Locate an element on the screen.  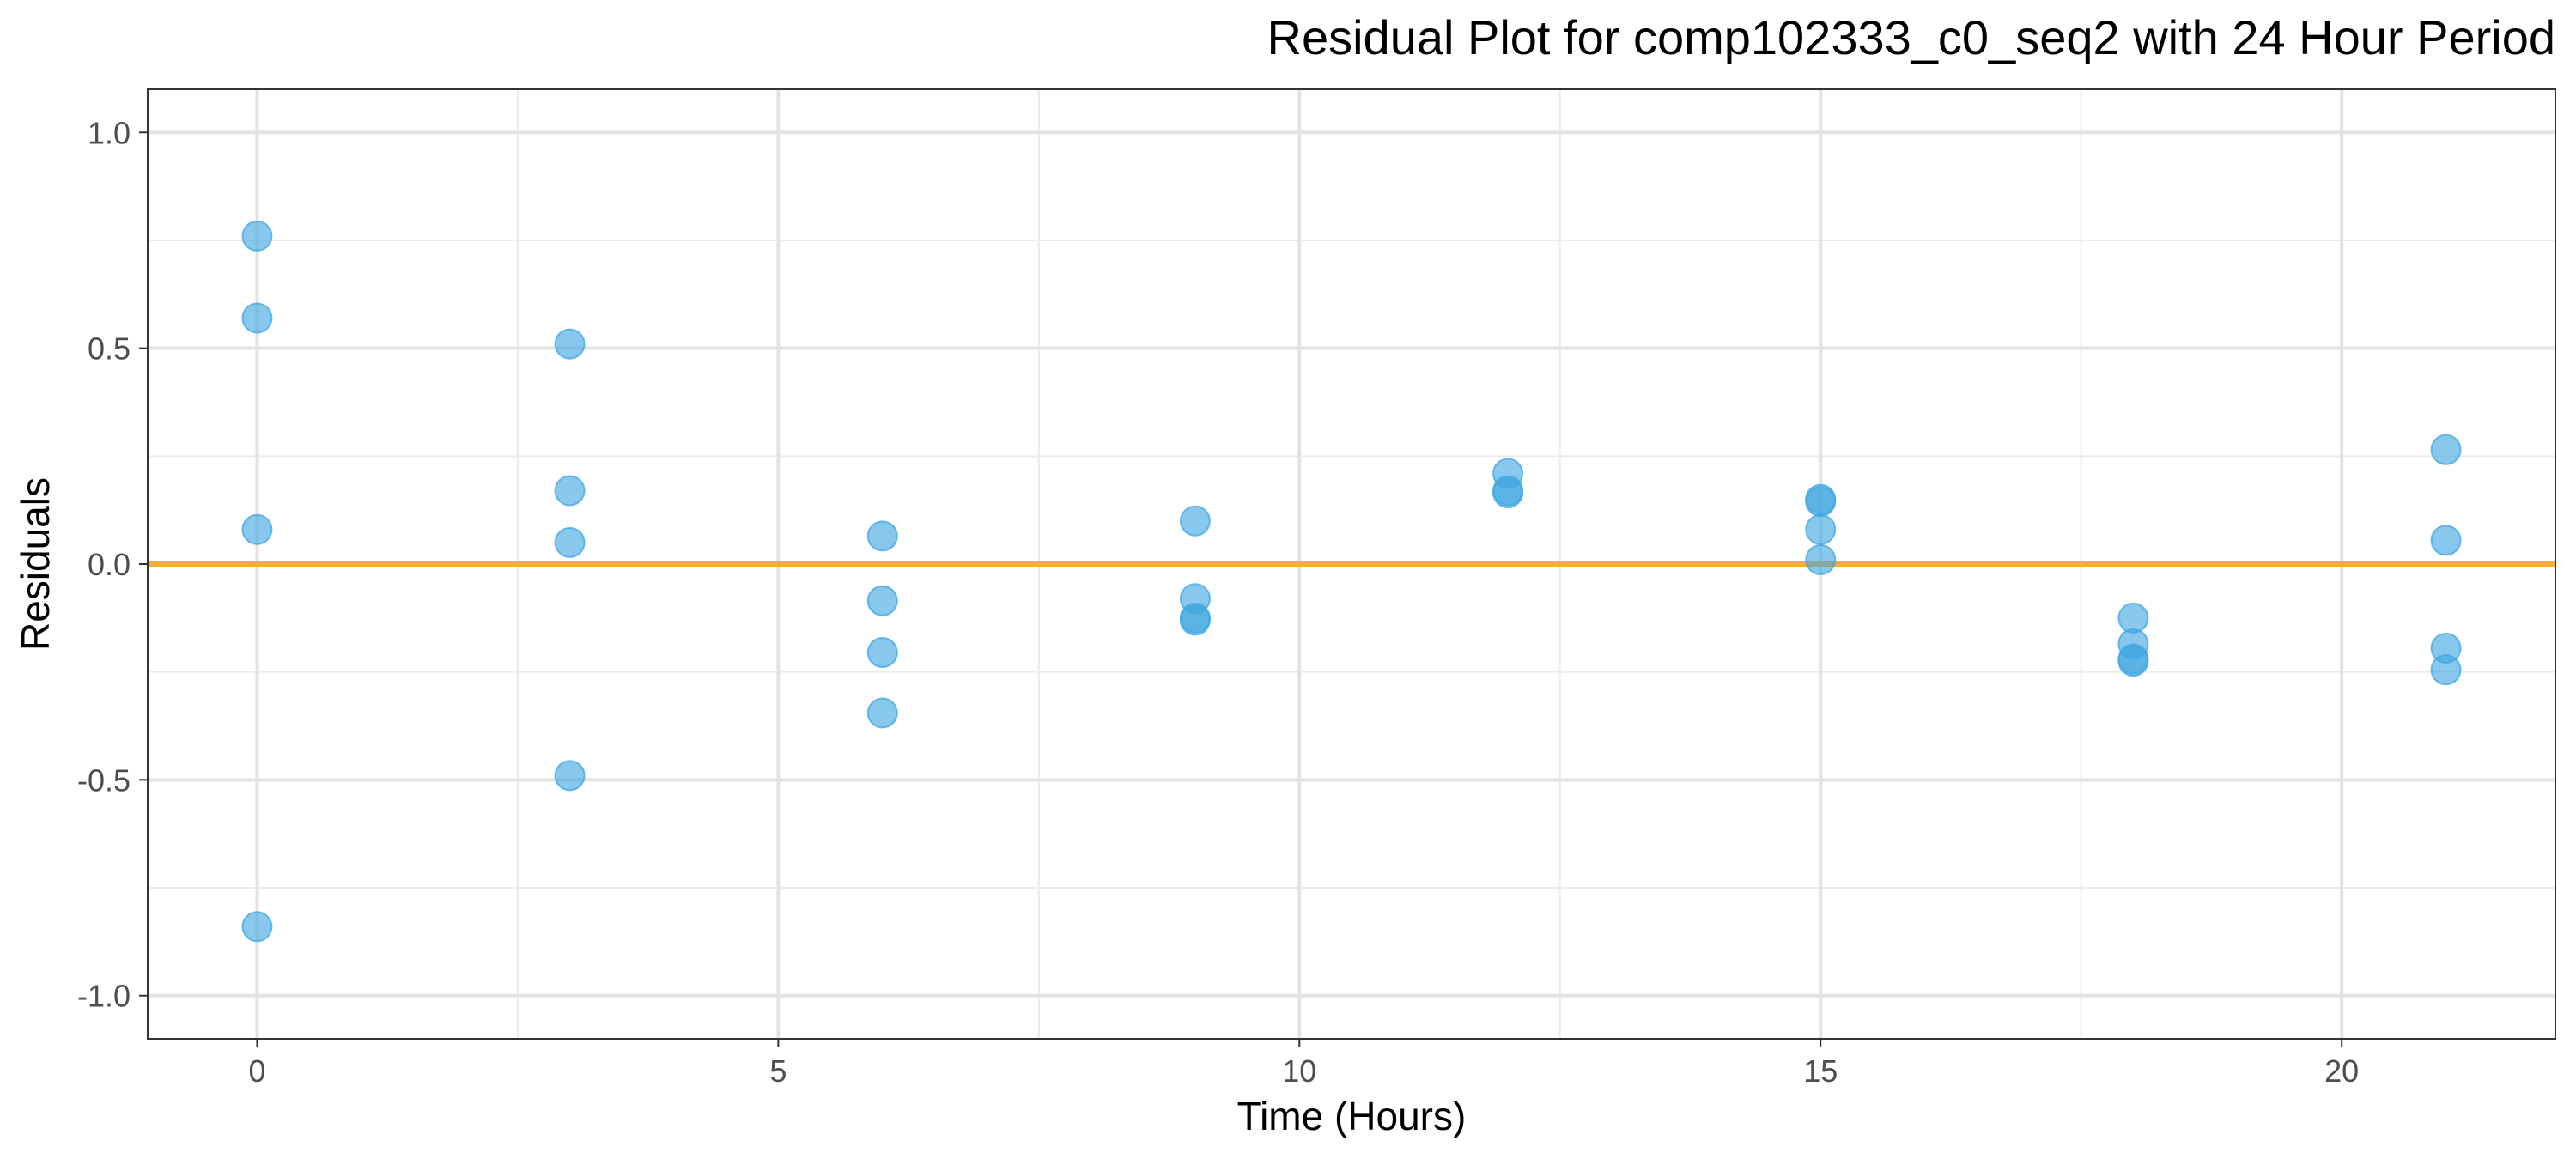
x-tick-label: 5 is located at coordinates (778, 1071).